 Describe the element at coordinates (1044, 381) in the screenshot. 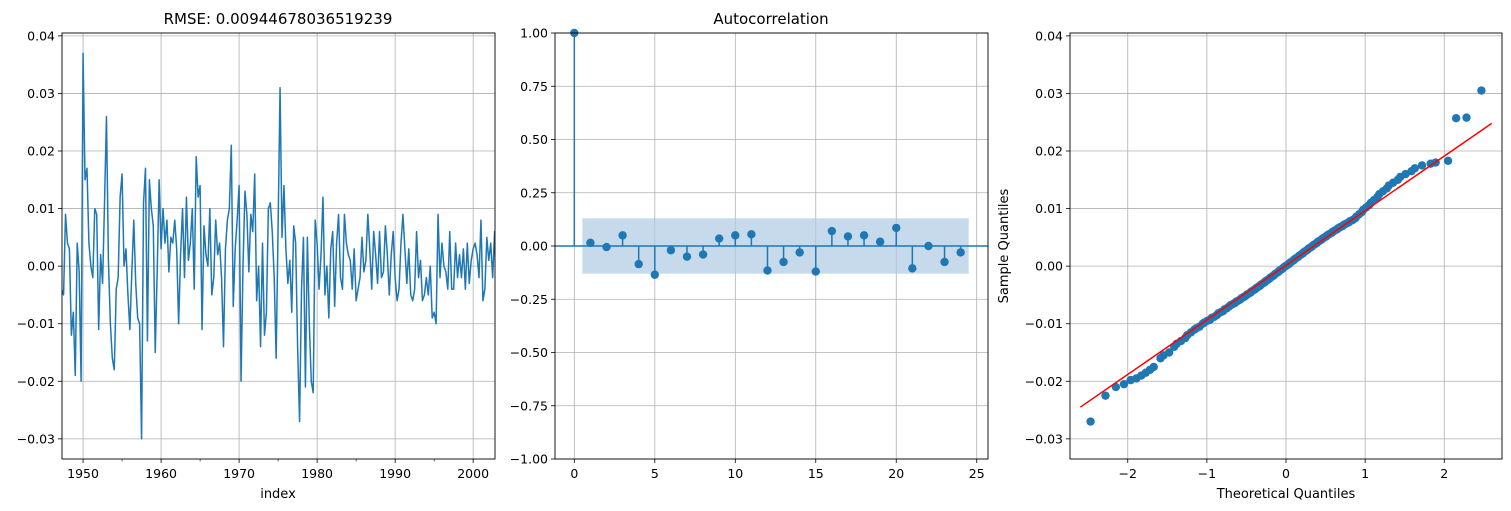

I see `qq-ytick-label: −0.02` at that location.